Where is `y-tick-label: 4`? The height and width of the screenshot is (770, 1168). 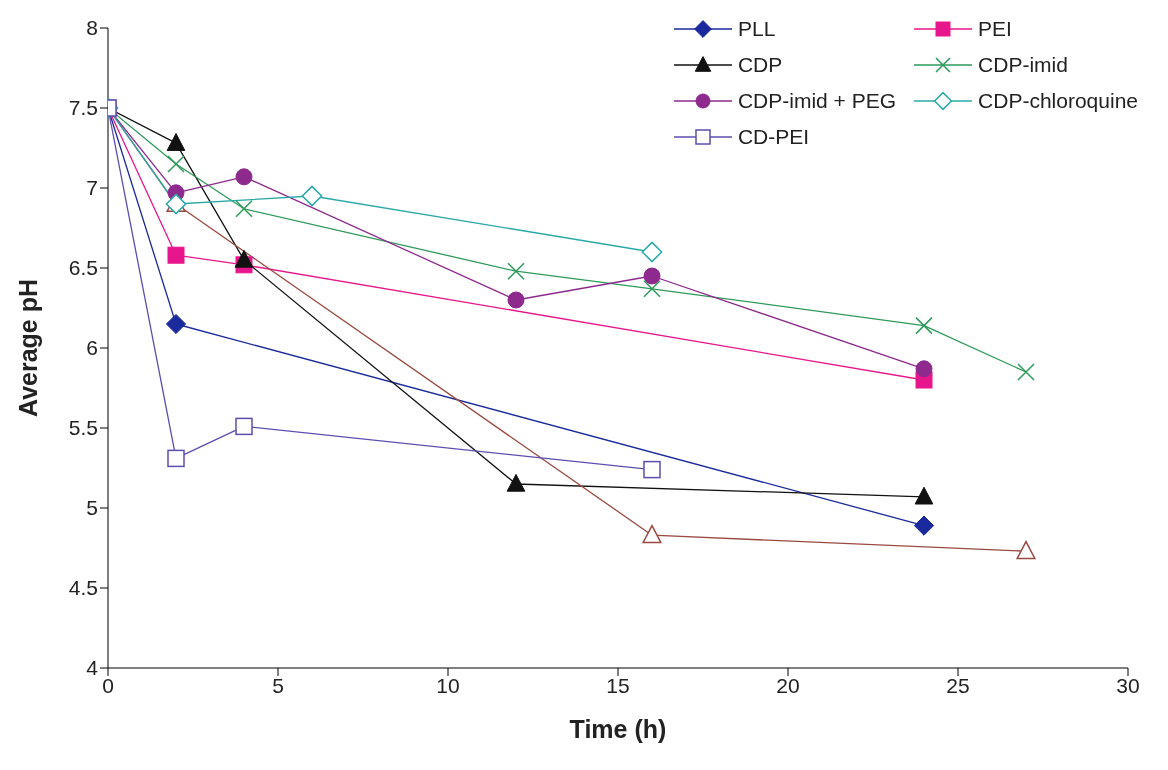 y-tick-label: 4 is located at coordinates (92, 668).